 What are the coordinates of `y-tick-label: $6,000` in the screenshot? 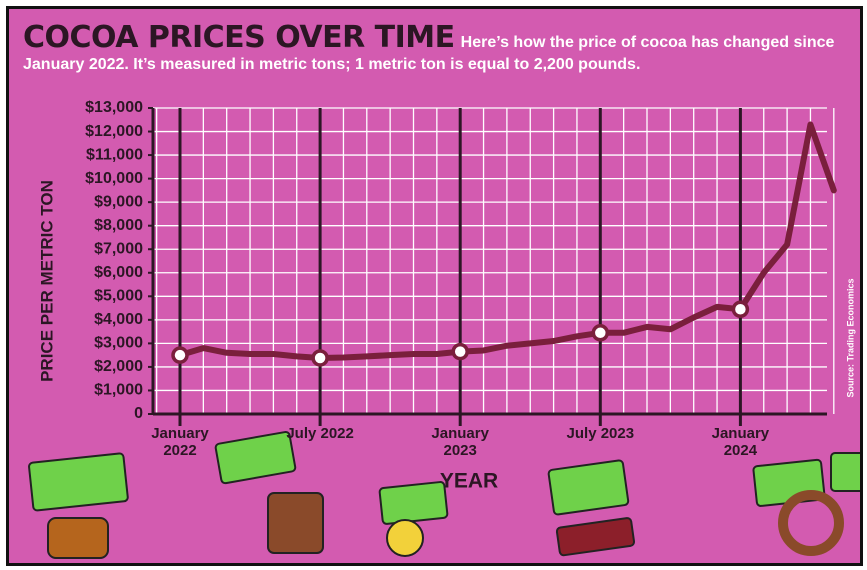 It's located at (118, 272).